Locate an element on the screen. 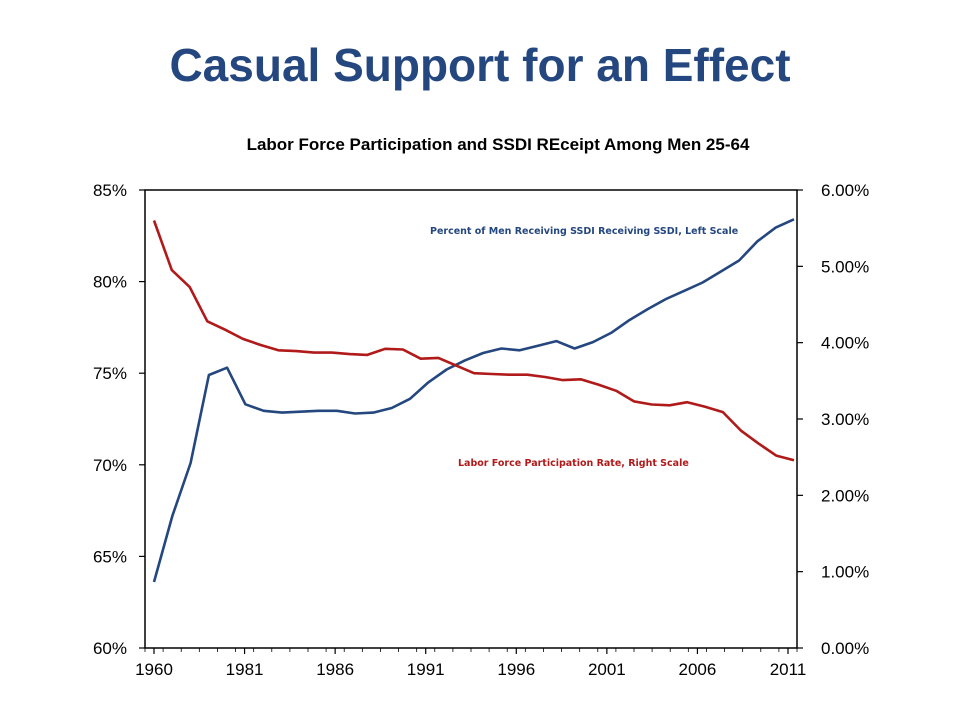  x-axis-tick-label: 1991 is located at coordinates (426, 669).